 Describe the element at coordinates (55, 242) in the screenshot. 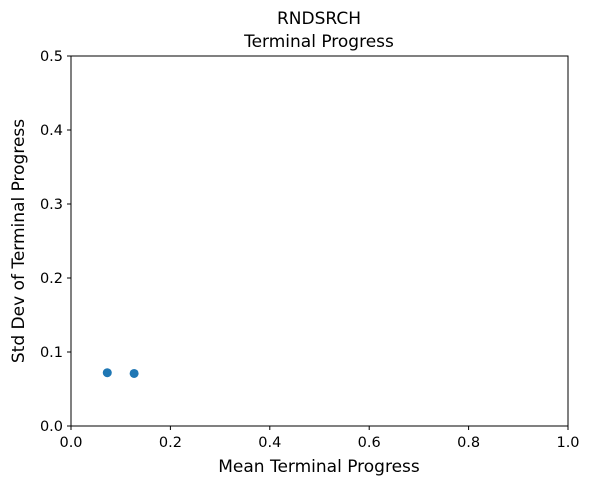

I see `y-axis-ticks: 0.0 0.1 0.2 0.3 0.4 0.5` at that location.